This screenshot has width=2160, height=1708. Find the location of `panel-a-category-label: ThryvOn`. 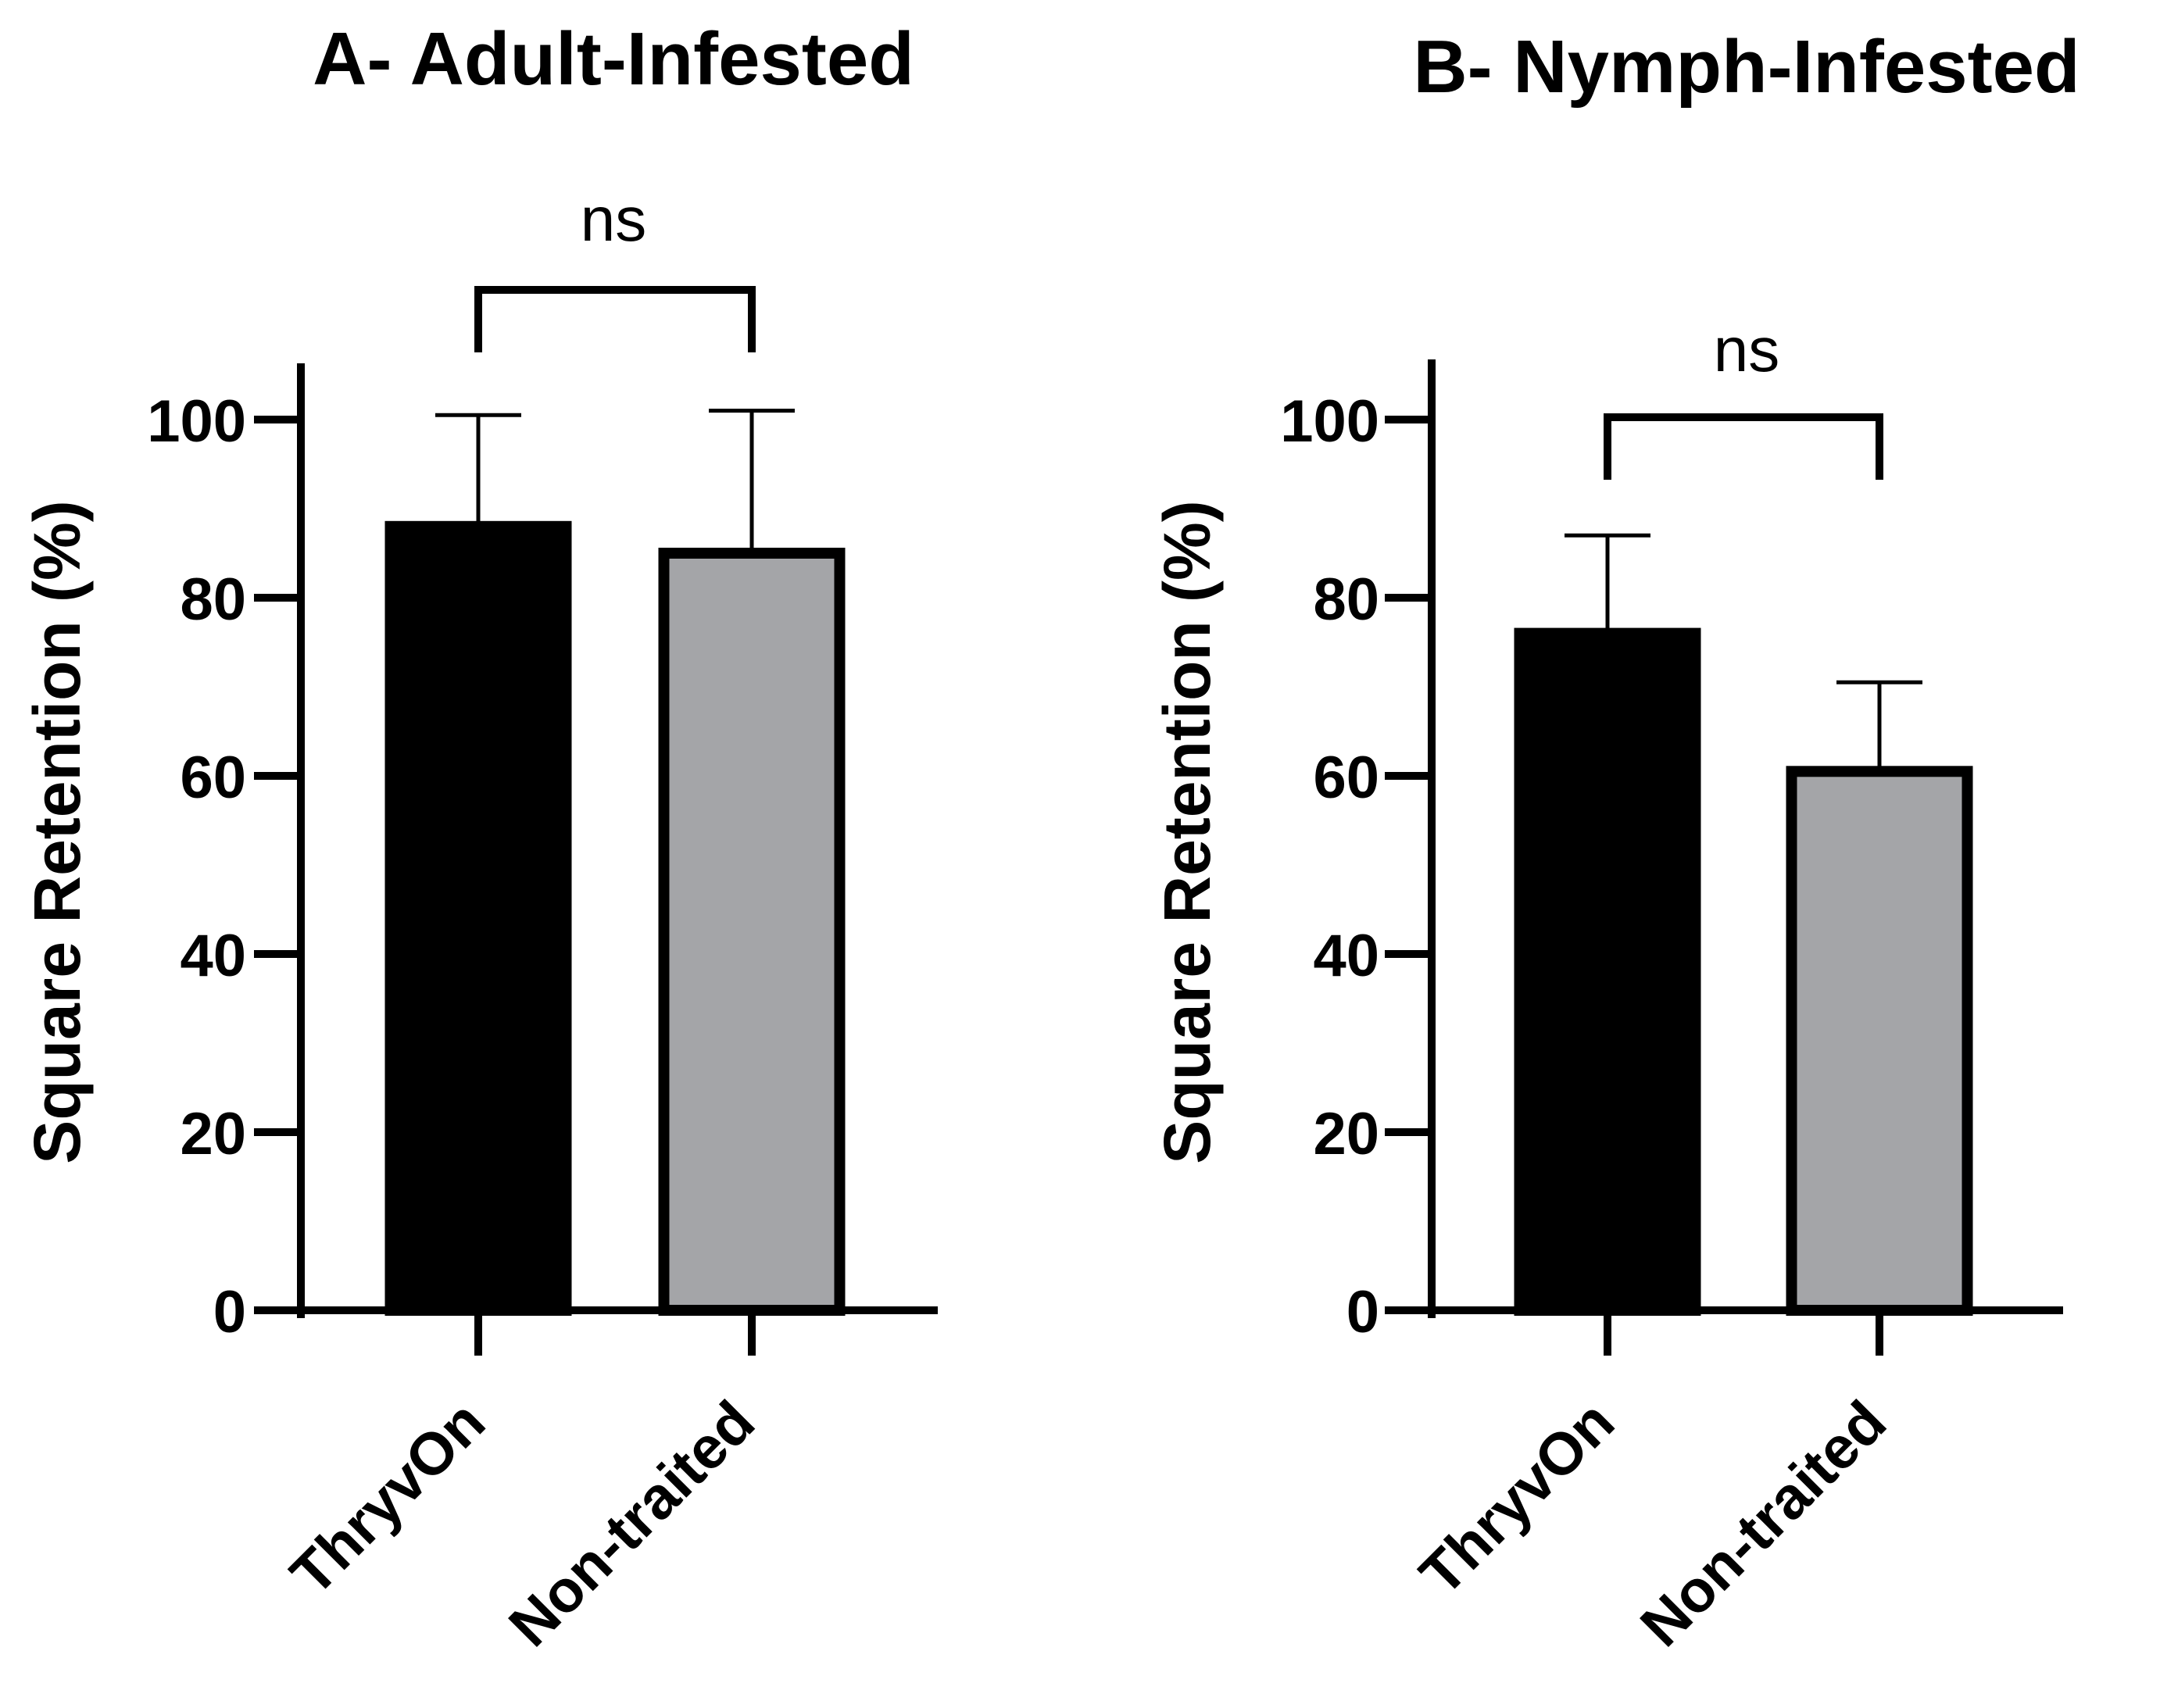

panel-a-category-label: ThryvOn is located at coordinates (388, 1498).